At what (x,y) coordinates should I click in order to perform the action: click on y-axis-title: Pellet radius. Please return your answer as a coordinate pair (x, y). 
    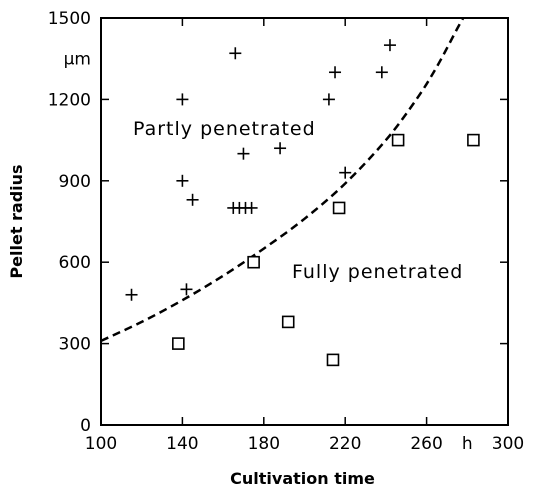
    Looking at the image, I should click on (16, 221).